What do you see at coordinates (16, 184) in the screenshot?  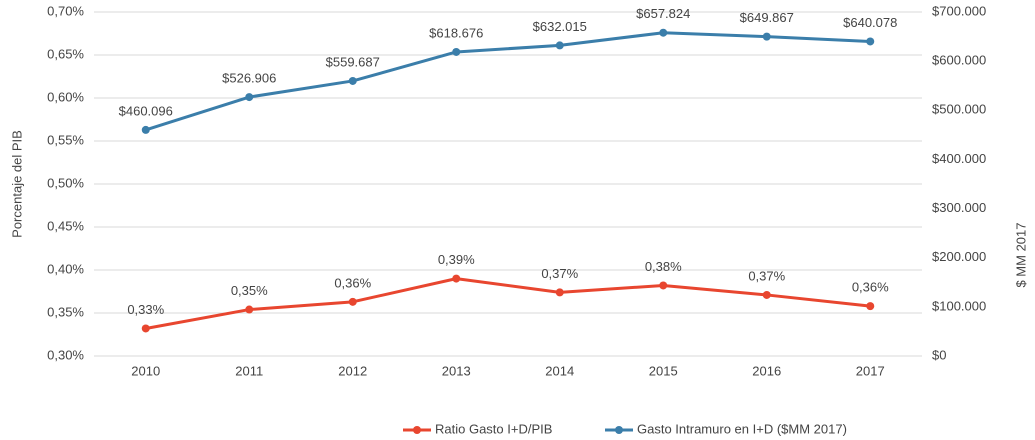 I see `y-axis-title: Porcentaje del PIB` at bounding box center [16, 184].